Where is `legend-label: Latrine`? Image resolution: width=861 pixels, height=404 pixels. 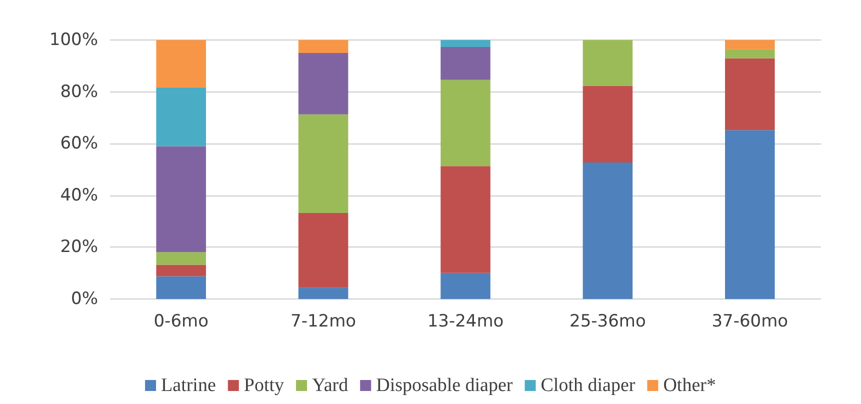
legend-label: Latrine is located at coordinates (188, 385).